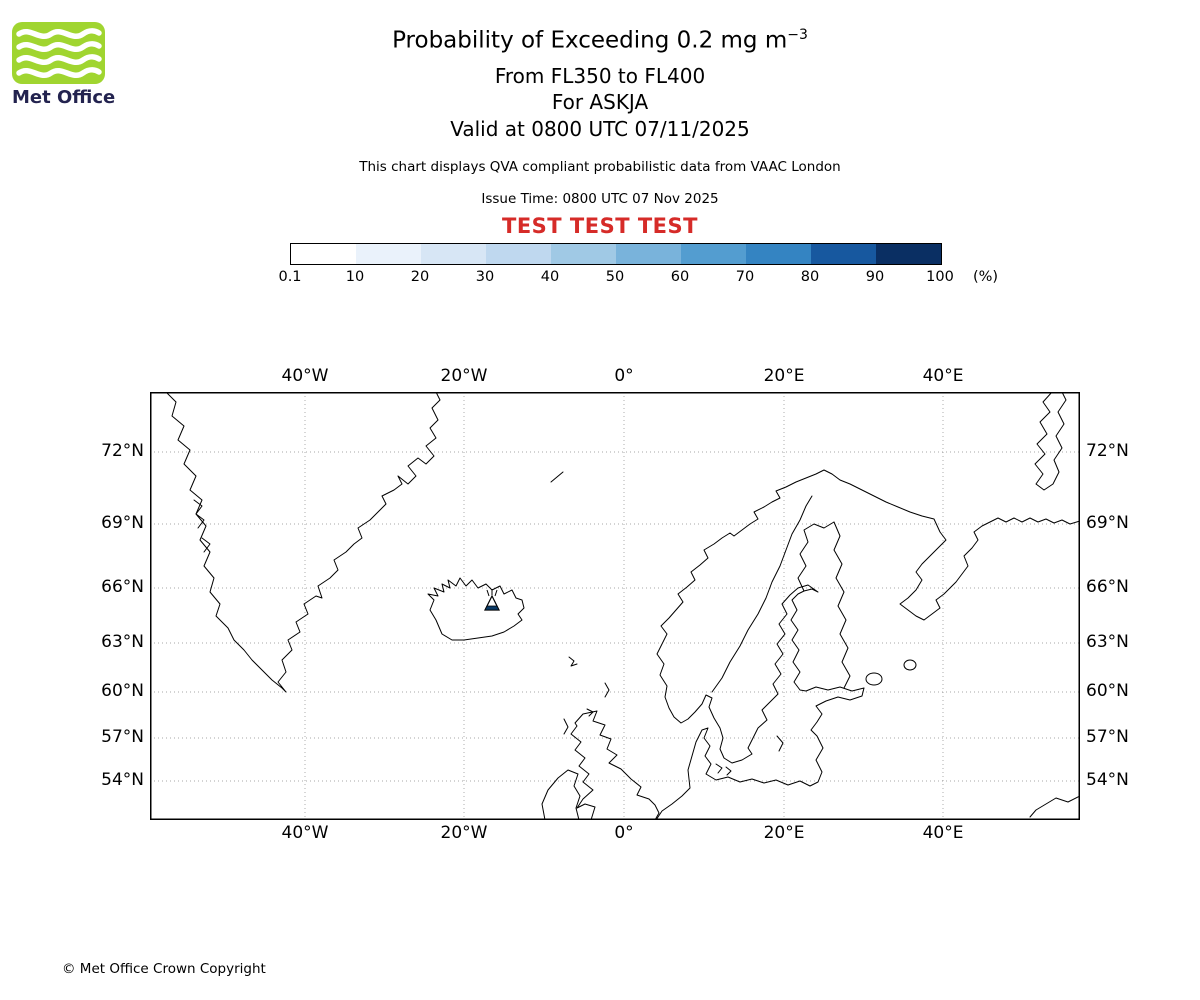 The image size is (1200, 1000). Describe the element at coordinates (600, 199) in the screenshot. I see `issue-time: Issue Time: 0800 UTC 07 Nov 2025` at that location.